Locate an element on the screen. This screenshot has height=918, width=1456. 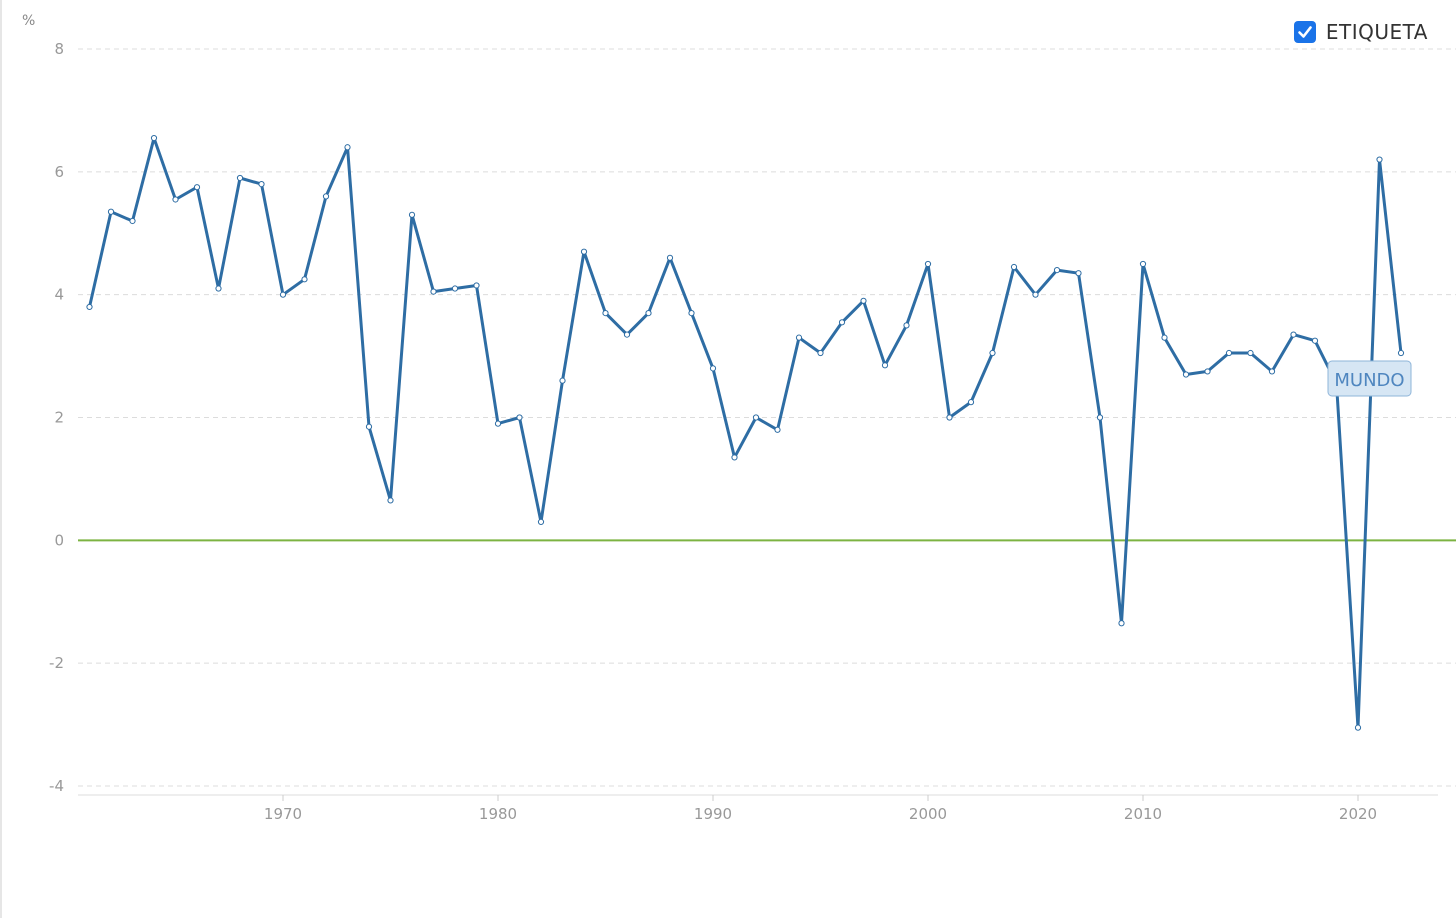
series-label: MUNDO is located at coordinates (1369, 380).